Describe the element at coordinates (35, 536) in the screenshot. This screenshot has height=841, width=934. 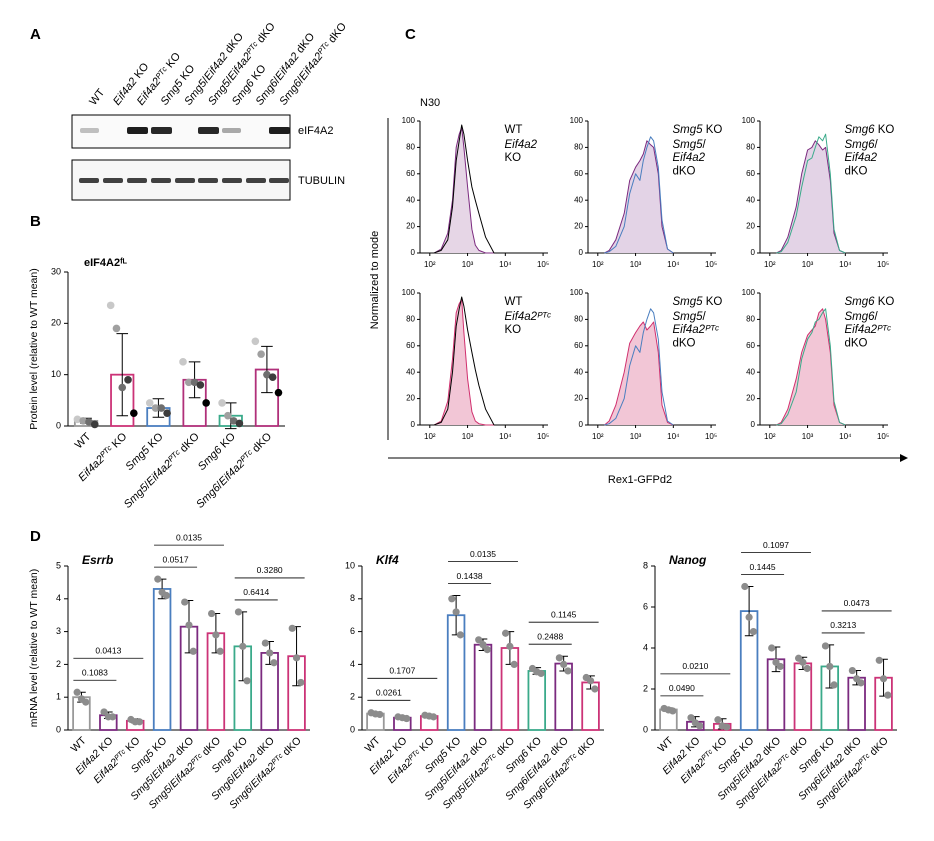
I see `panel-label: D` at that location.